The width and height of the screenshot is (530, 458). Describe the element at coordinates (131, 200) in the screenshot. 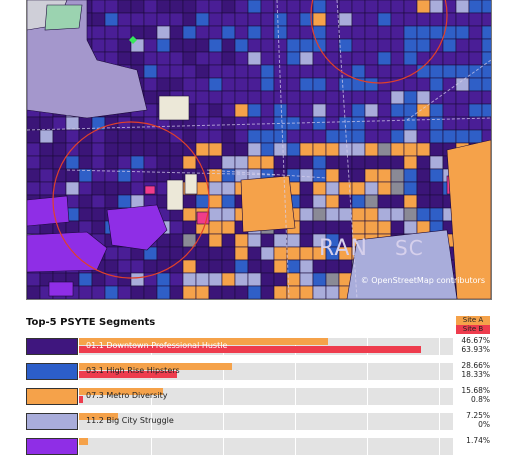

I see `site-a-radius-circle` at that location.